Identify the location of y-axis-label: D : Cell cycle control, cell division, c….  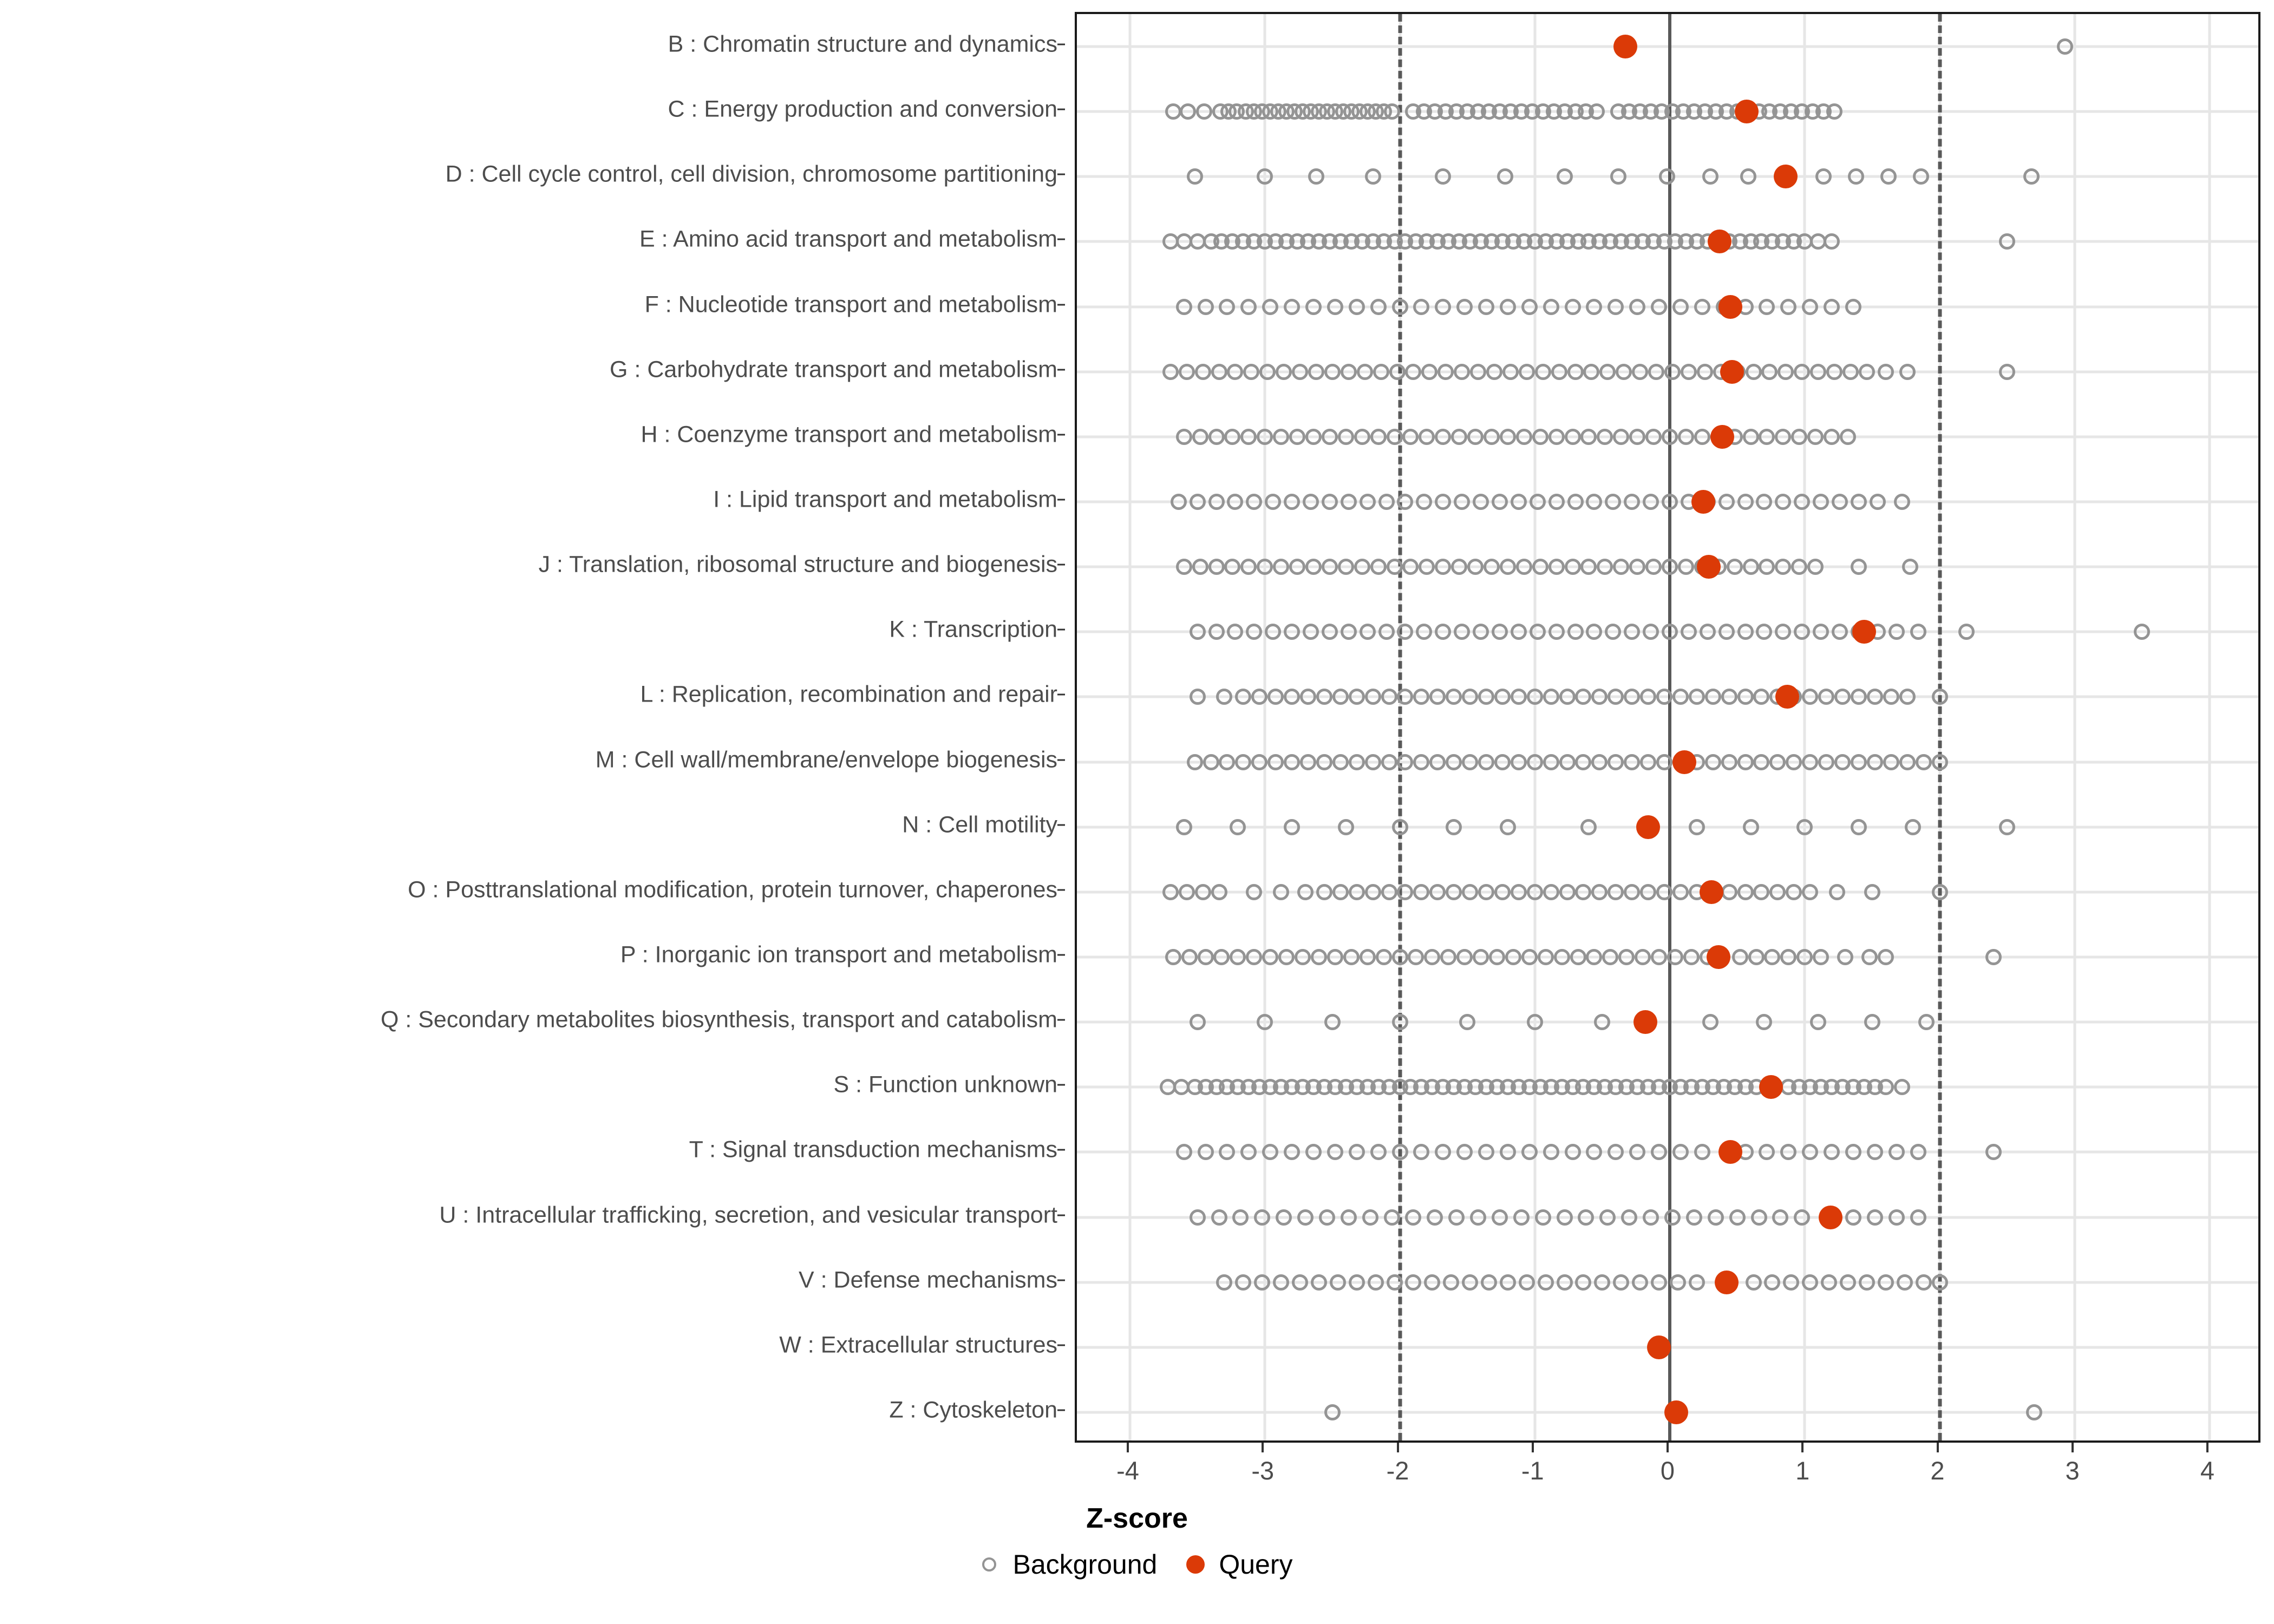
(751, 174).